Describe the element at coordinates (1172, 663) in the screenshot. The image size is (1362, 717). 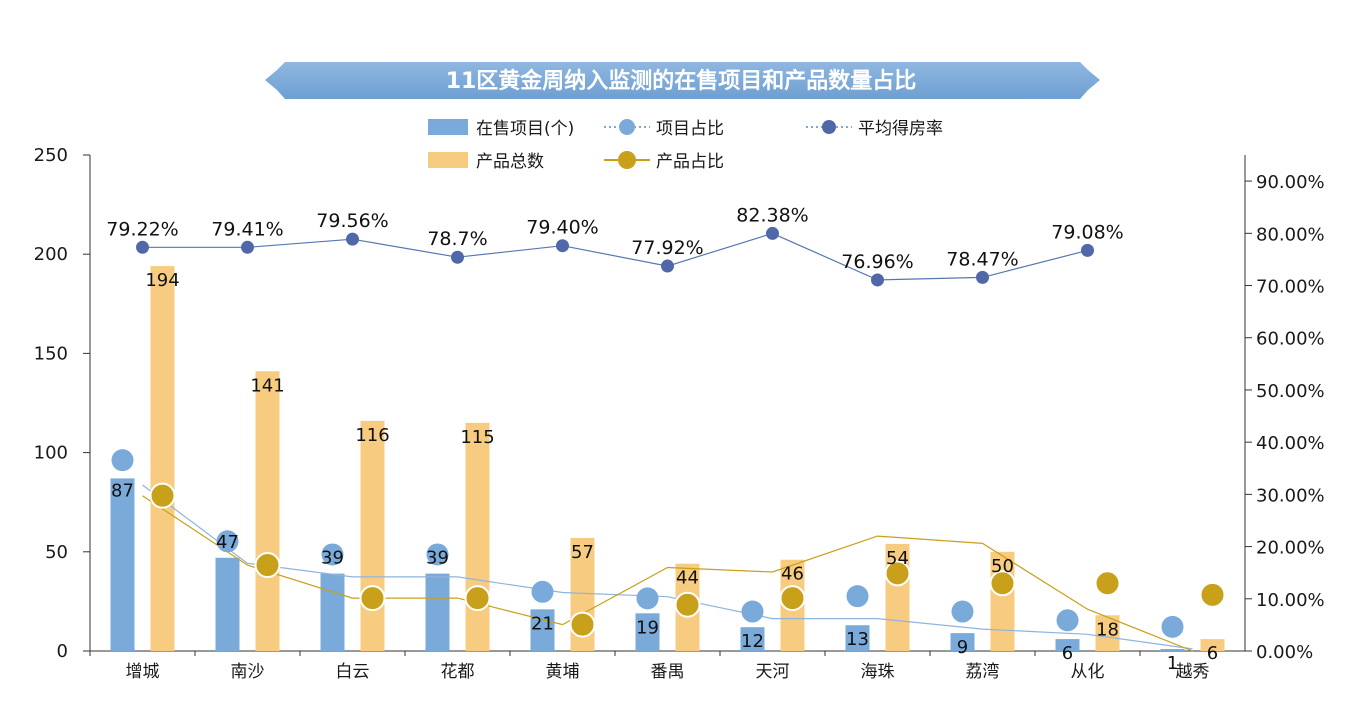
I see `label-projects: 1` at that location.